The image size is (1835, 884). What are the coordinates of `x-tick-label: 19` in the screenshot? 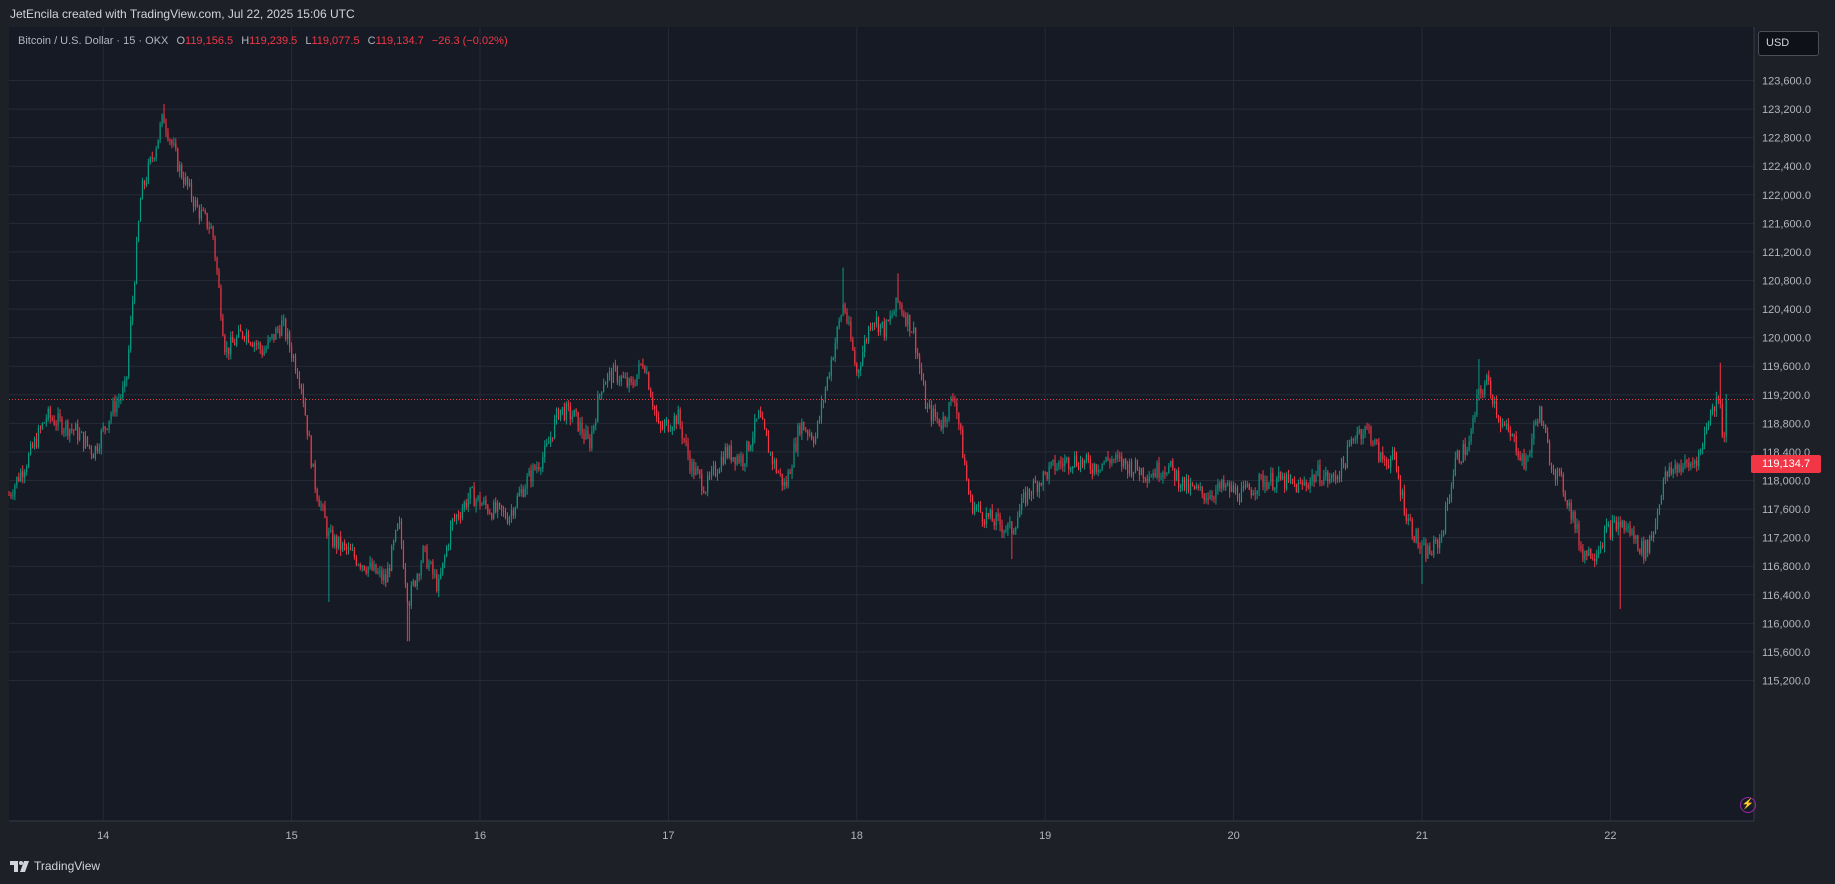 It's located at (1045, 836).